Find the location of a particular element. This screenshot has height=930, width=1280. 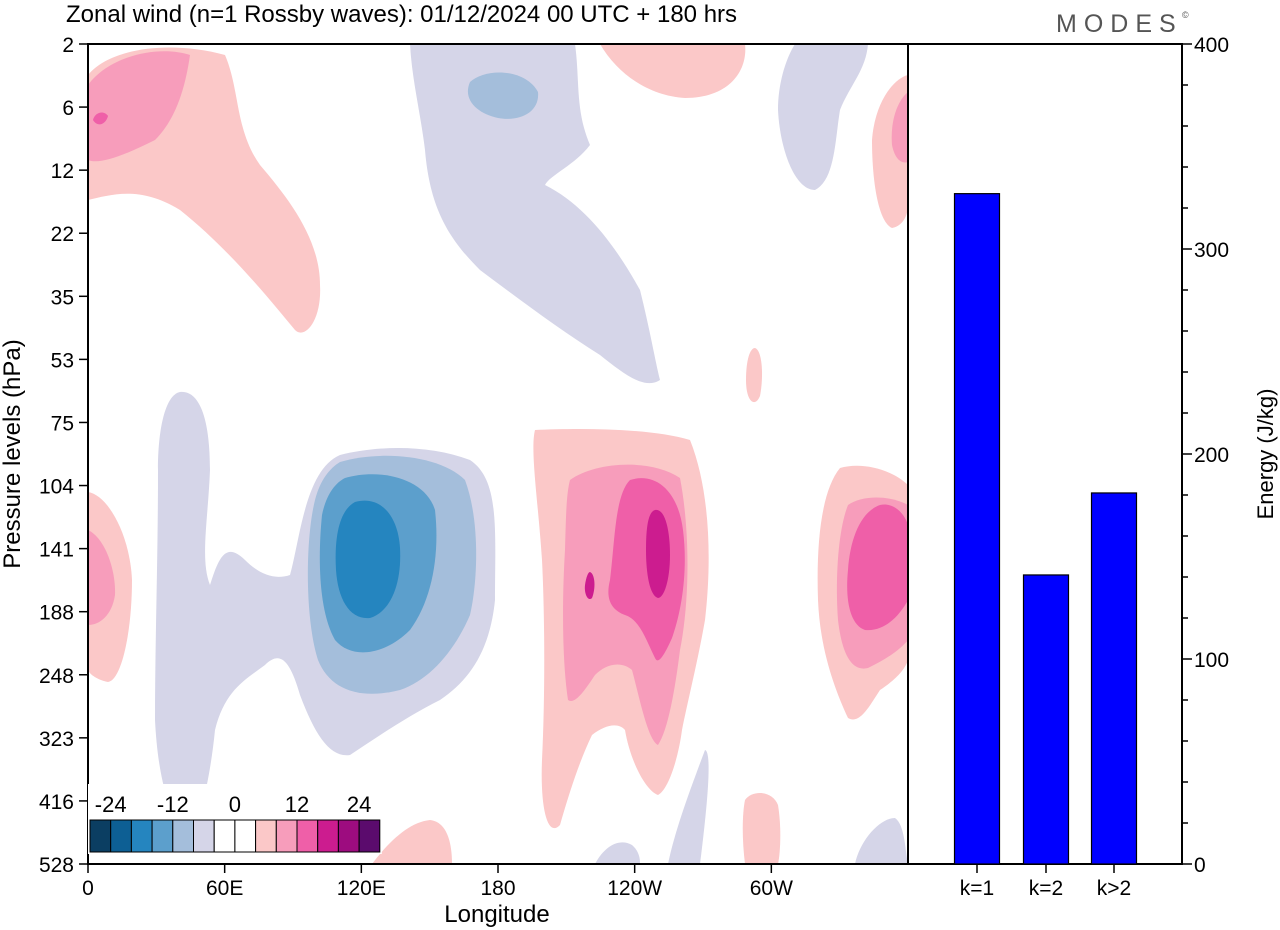

y-tick-label: 53 is located at coordinates (62, 360).